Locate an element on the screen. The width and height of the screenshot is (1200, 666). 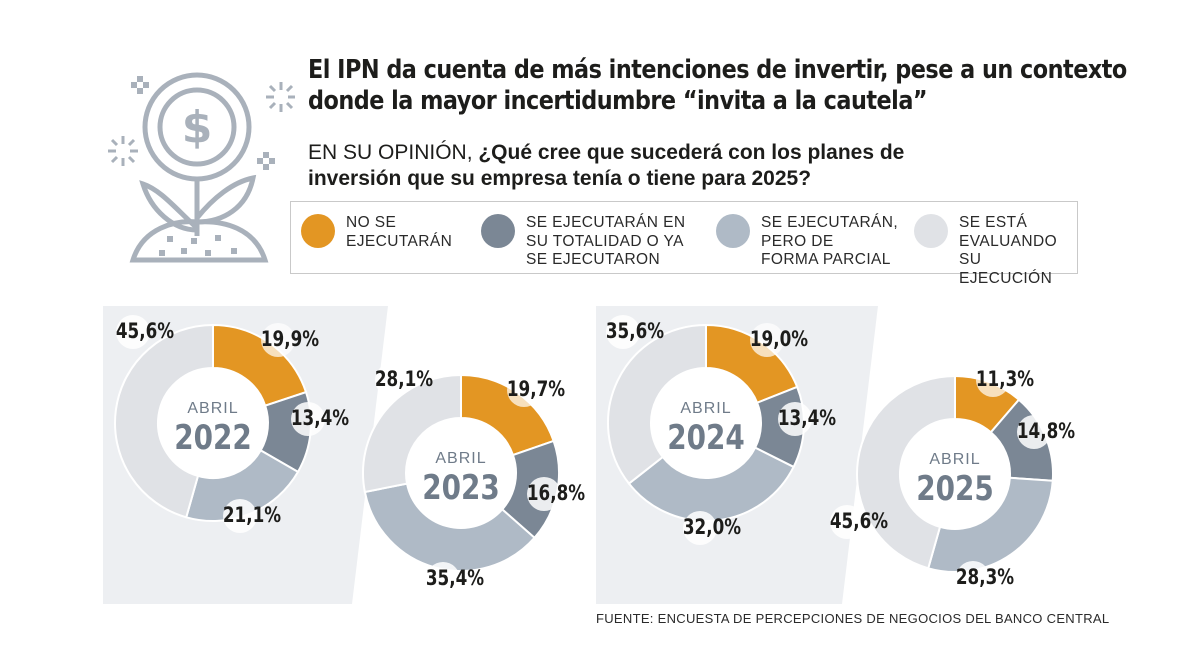
value-label: 19,7% is located at coordinates (536, 389).